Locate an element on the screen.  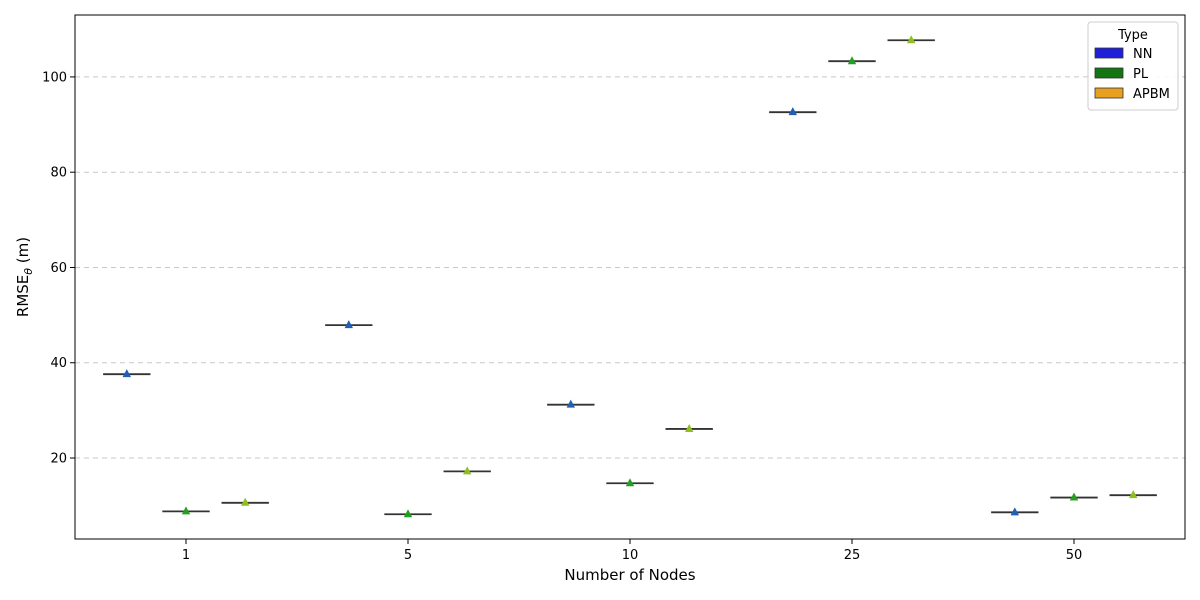
legend: Type NN PL APBM is located at coordinates (1133, 66).